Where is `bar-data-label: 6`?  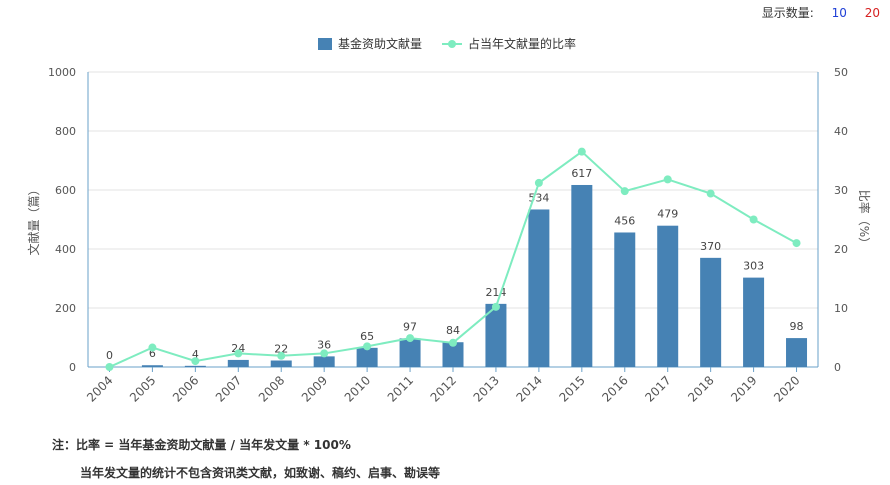
bar-data-label: 6 is located at coordinates (152, 353).